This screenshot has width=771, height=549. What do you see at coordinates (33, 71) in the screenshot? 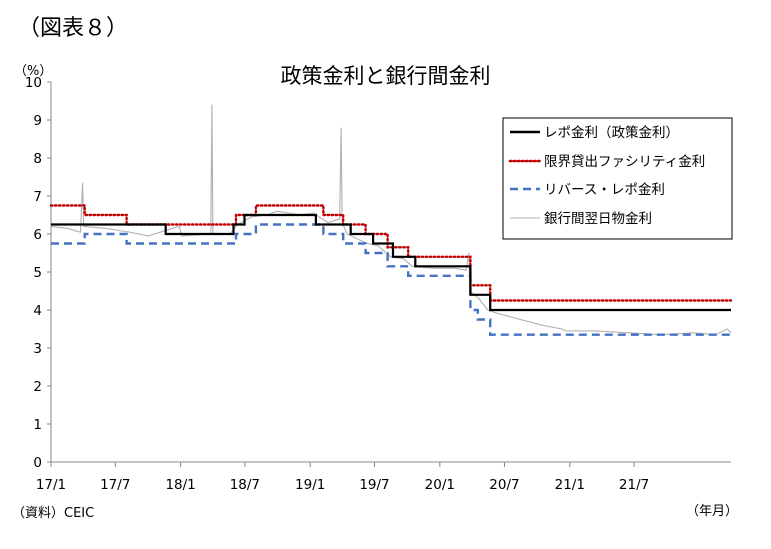
I see `y-axis-unit-label: （%）` at bounding box center [33, 71].